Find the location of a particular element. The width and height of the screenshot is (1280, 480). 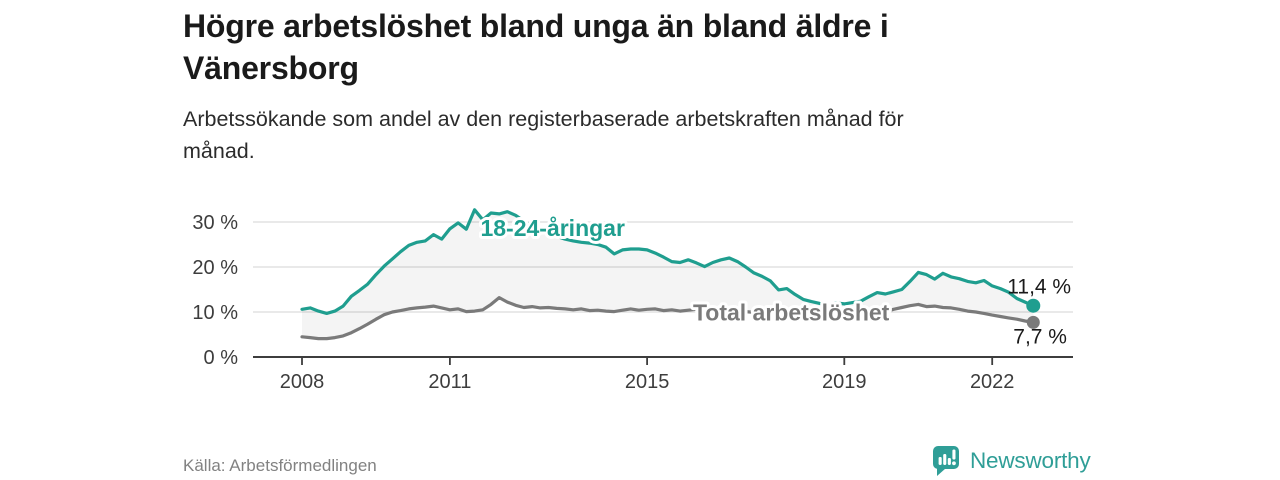

newsworthy-logo-text: Newsworthy is located at coordinates (1030, 460).